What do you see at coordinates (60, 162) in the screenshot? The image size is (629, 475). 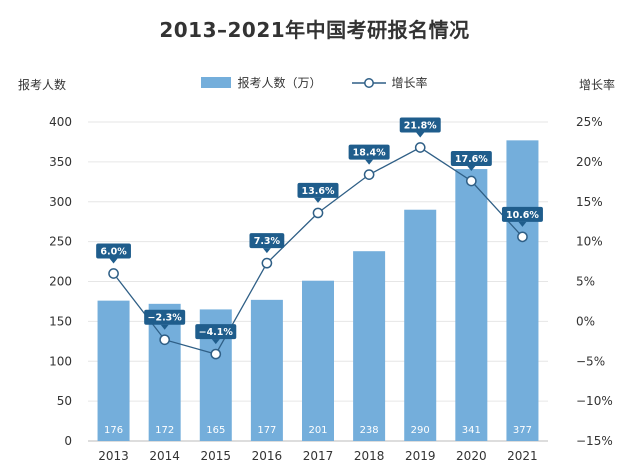 I see `left-tick-label: 350` at bounding box center [60, 162].